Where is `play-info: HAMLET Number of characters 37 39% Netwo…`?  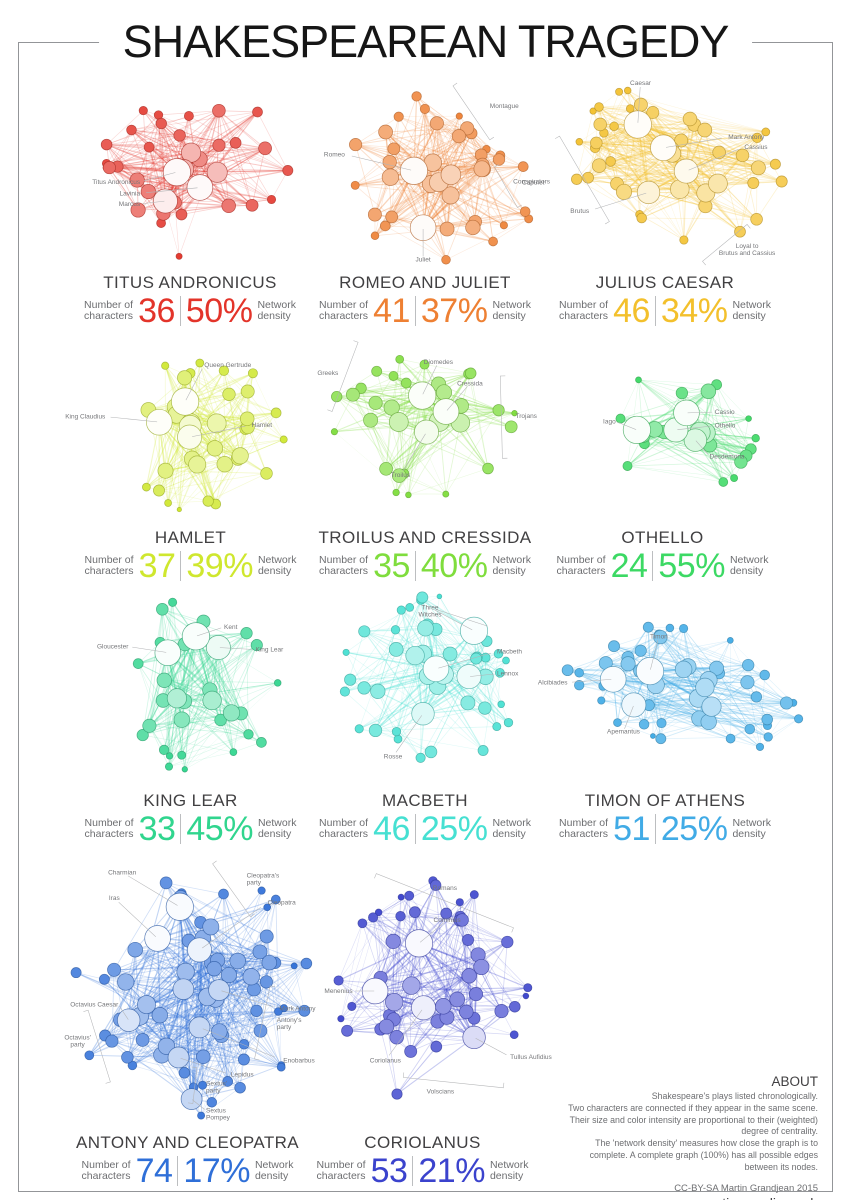 play-info: HAMLET Number of characters 37 39% Netwo… is located at coordinates (190, 555).